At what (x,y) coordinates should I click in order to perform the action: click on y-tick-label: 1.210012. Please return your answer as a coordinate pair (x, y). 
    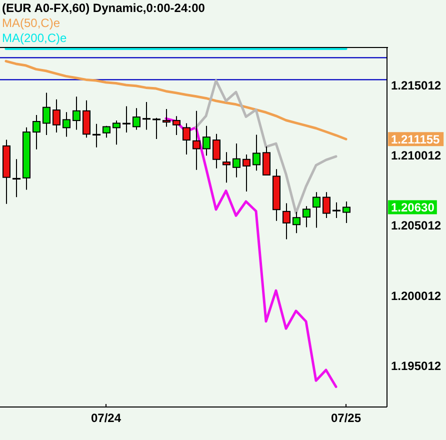
    Looking at the image, I should click on (416, 155).